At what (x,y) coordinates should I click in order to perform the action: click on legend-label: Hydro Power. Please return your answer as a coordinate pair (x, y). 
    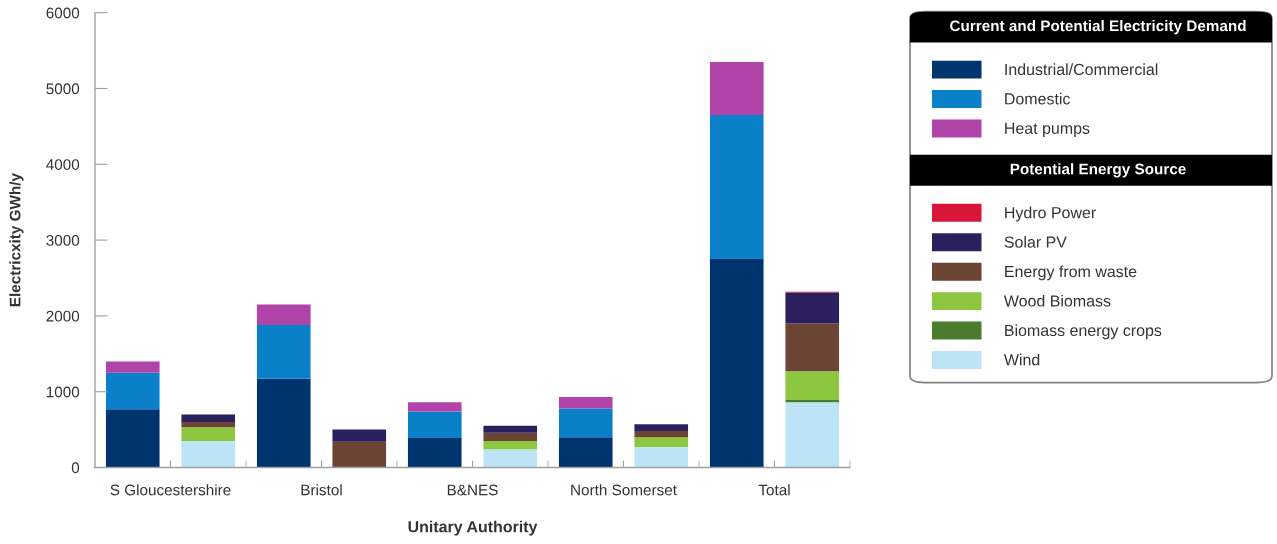
    Looking at the image, I should click on (1050, 214).